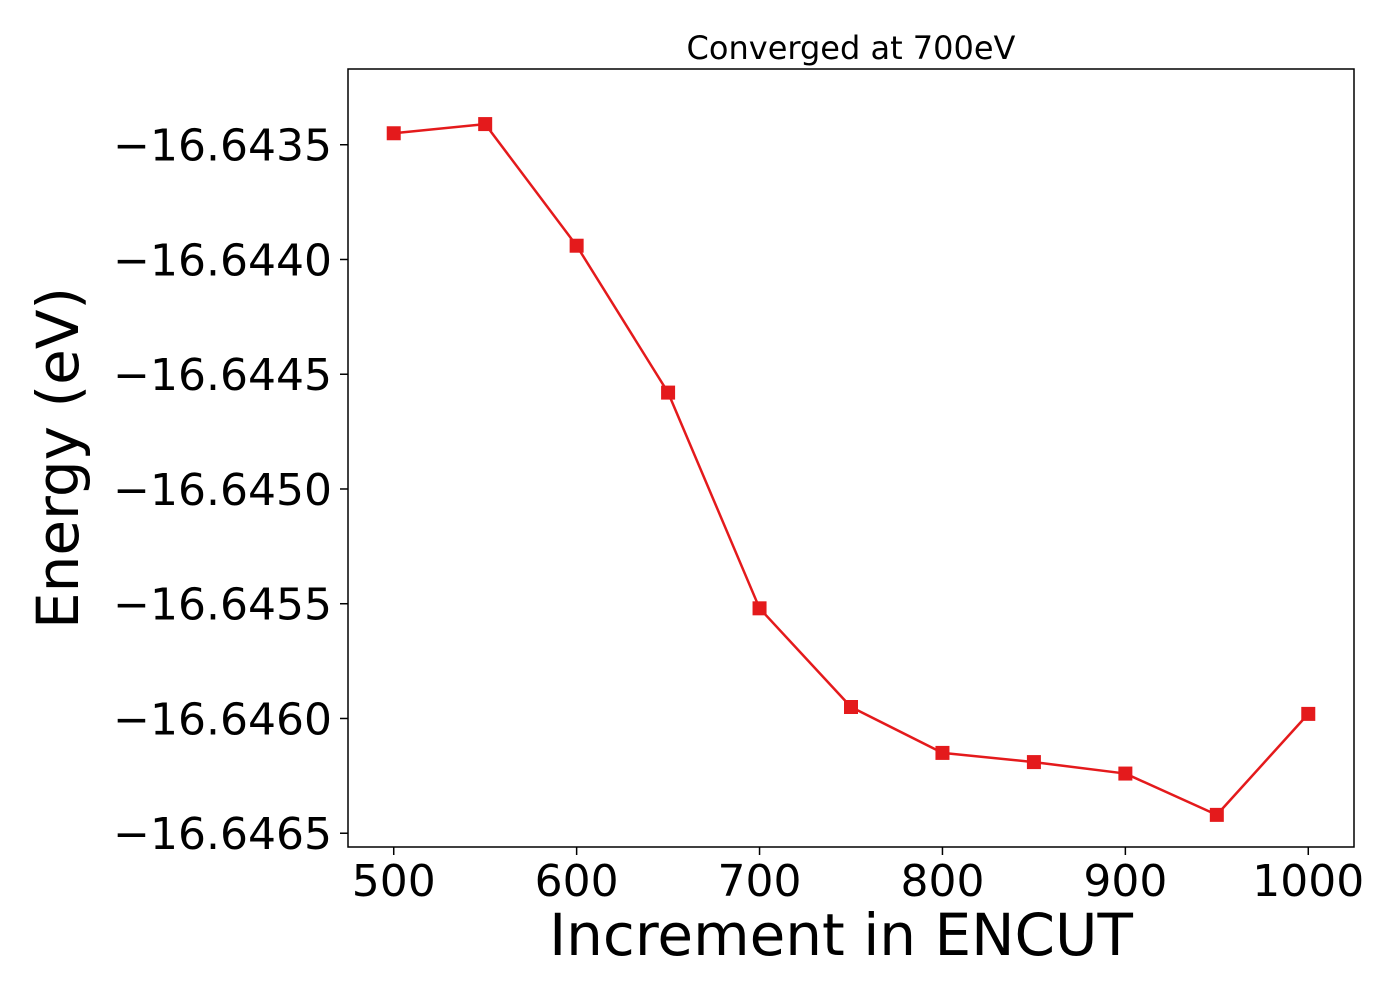  Describe the element at coordinates (394, 881) in the screenshot. I see `x-tick-label: 500` at that location.